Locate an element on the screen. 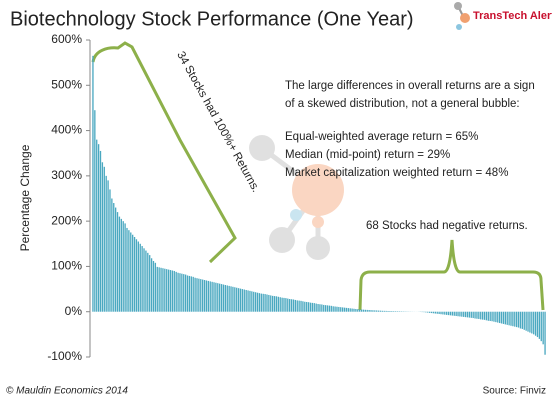 Image resolution: width=552 pixels, height=401 pixels. y-tick-label: 300% is located at coordinates (66, 175).